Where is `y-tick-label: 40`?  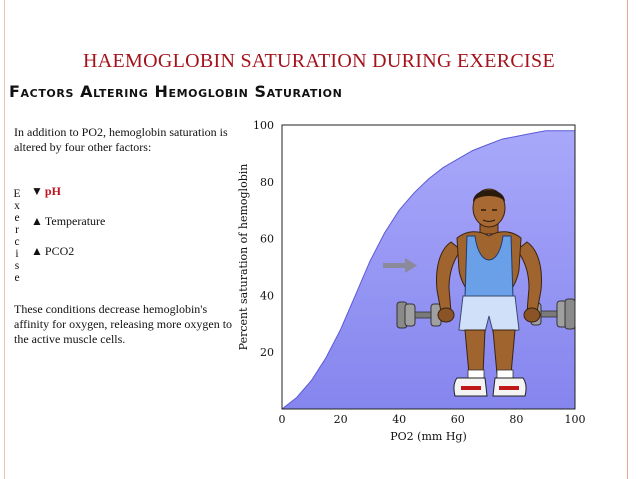 y-tick-label: 40 is located at coordinates (267, 295).